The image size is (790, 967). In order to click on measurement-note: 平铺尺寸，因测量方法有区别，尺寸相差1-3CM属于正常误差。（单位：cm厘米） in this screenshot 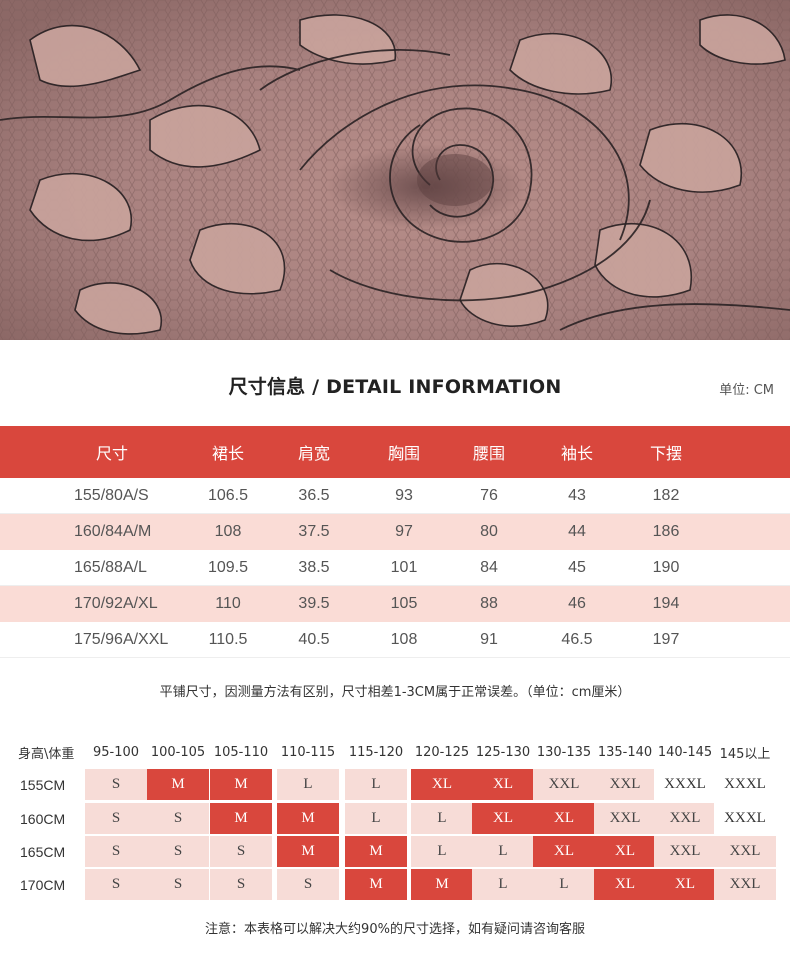, I will do `click(395, 692)`.